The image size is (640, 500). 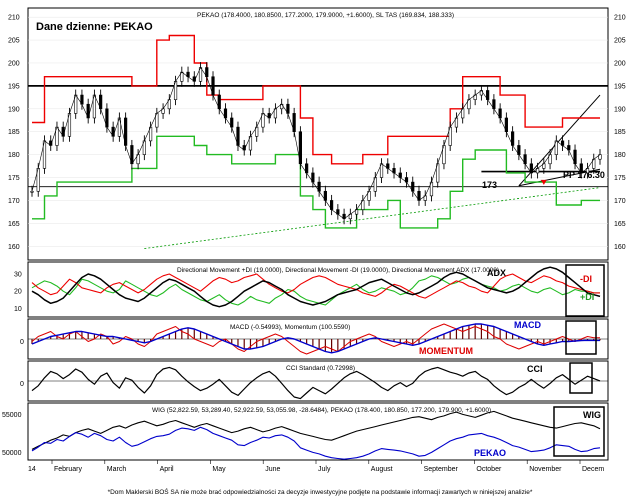 What do you see at coordinates (581, 378) in the screenshot?
I see `cci-box` at bounding box center [581, 378].